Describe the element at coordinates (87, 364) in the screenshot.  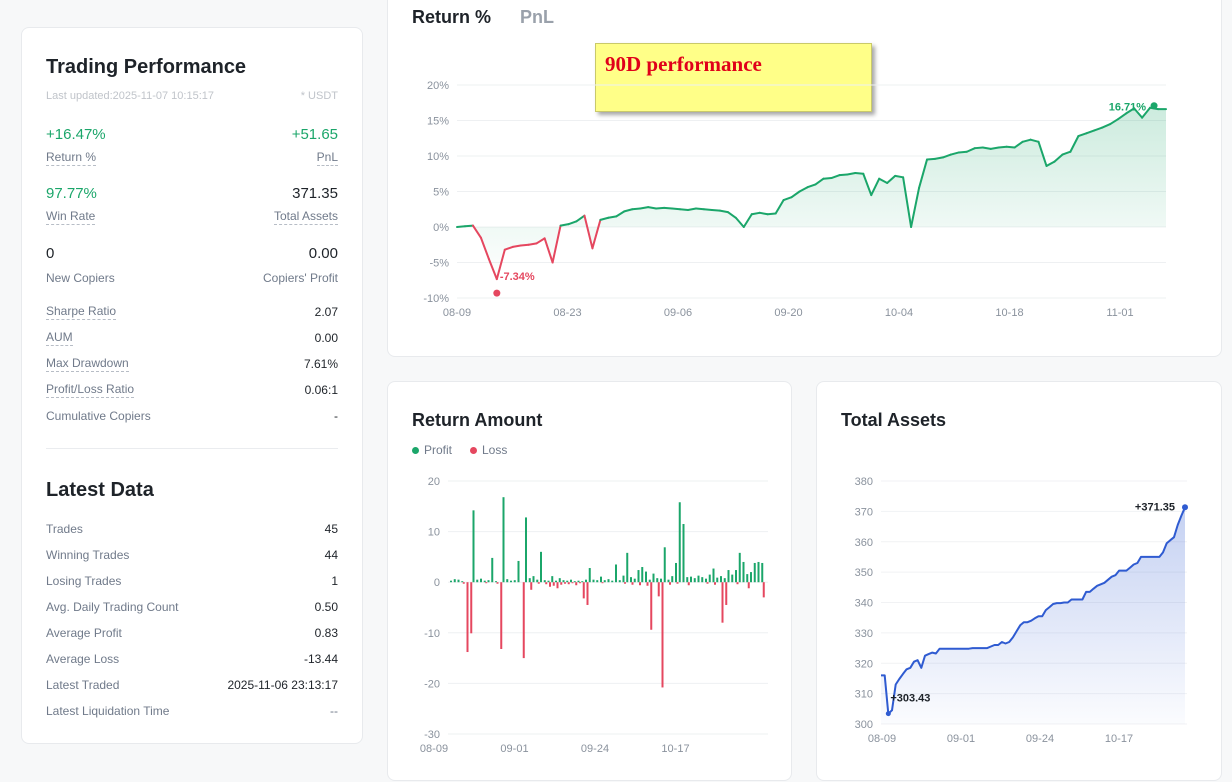
I see `max-drawdown-label: Max Drawdown` at that location.